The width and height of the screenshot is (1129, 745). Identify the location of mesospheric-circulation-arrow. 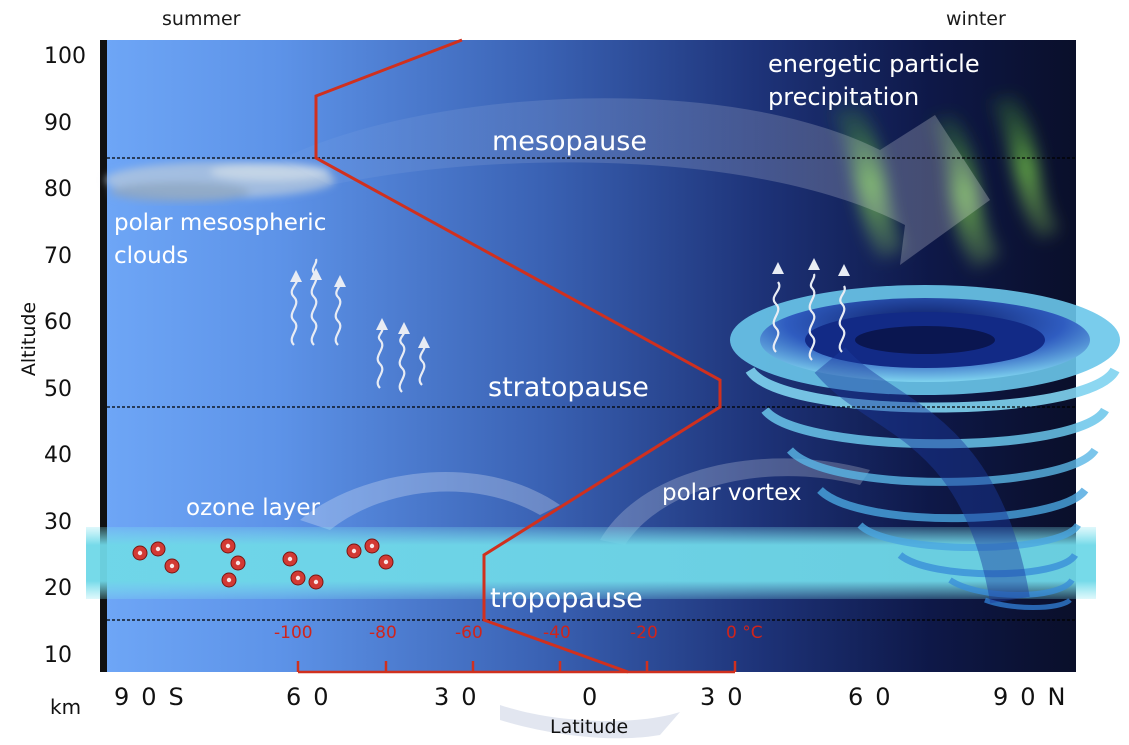
(635, 181).